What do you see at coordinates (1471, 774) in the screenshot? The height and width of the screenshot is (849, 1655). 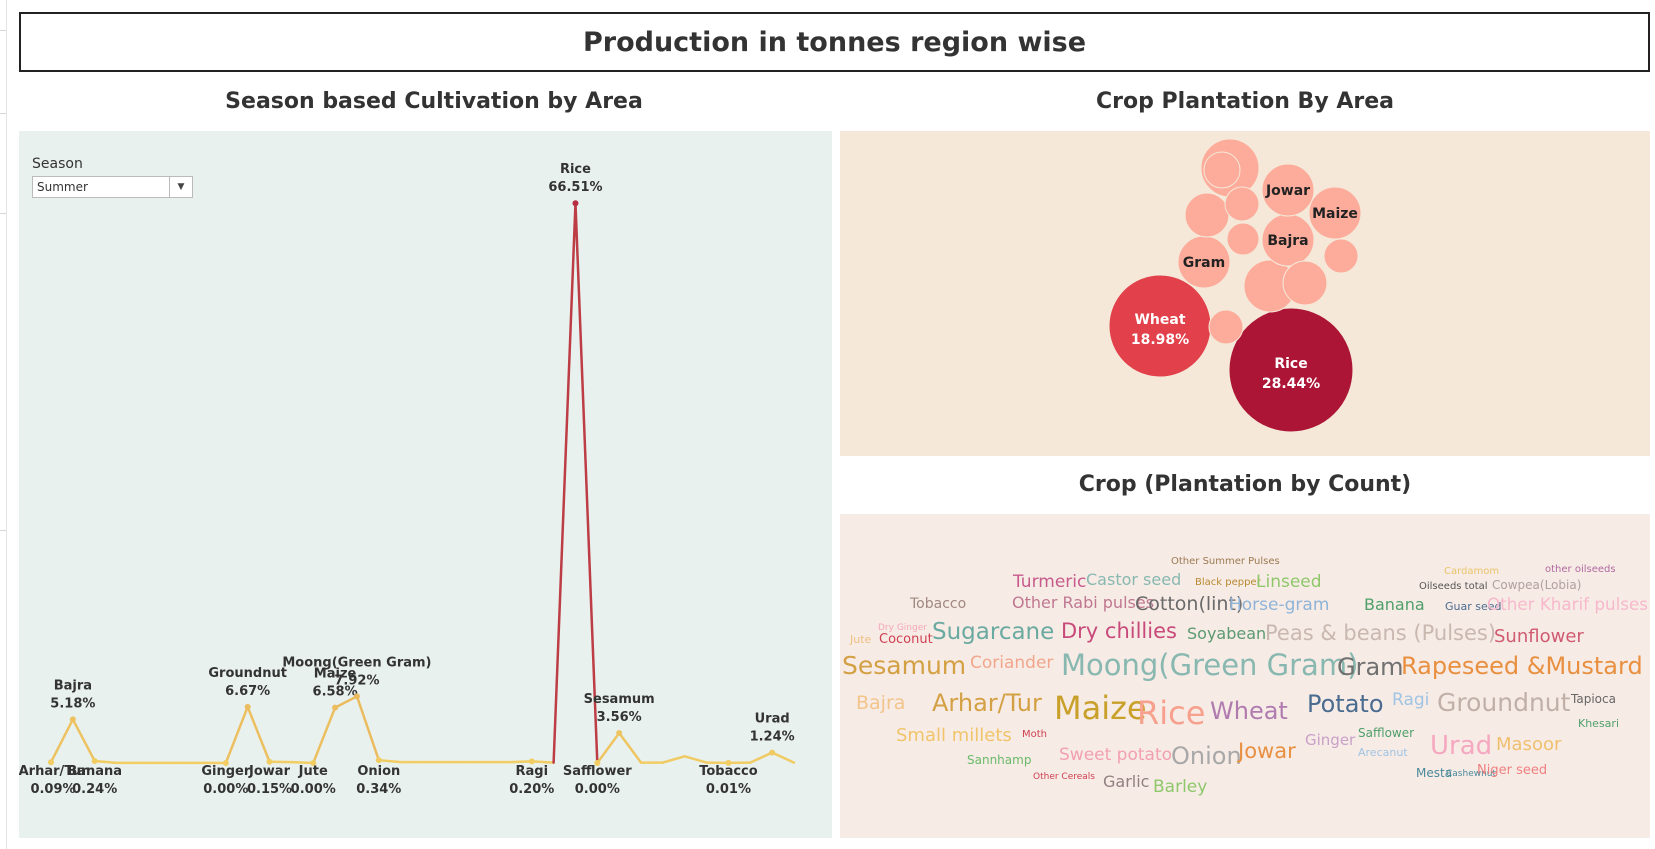 I see `word-cloud-word: Cashewnut` at bounding box center [1471, 774].